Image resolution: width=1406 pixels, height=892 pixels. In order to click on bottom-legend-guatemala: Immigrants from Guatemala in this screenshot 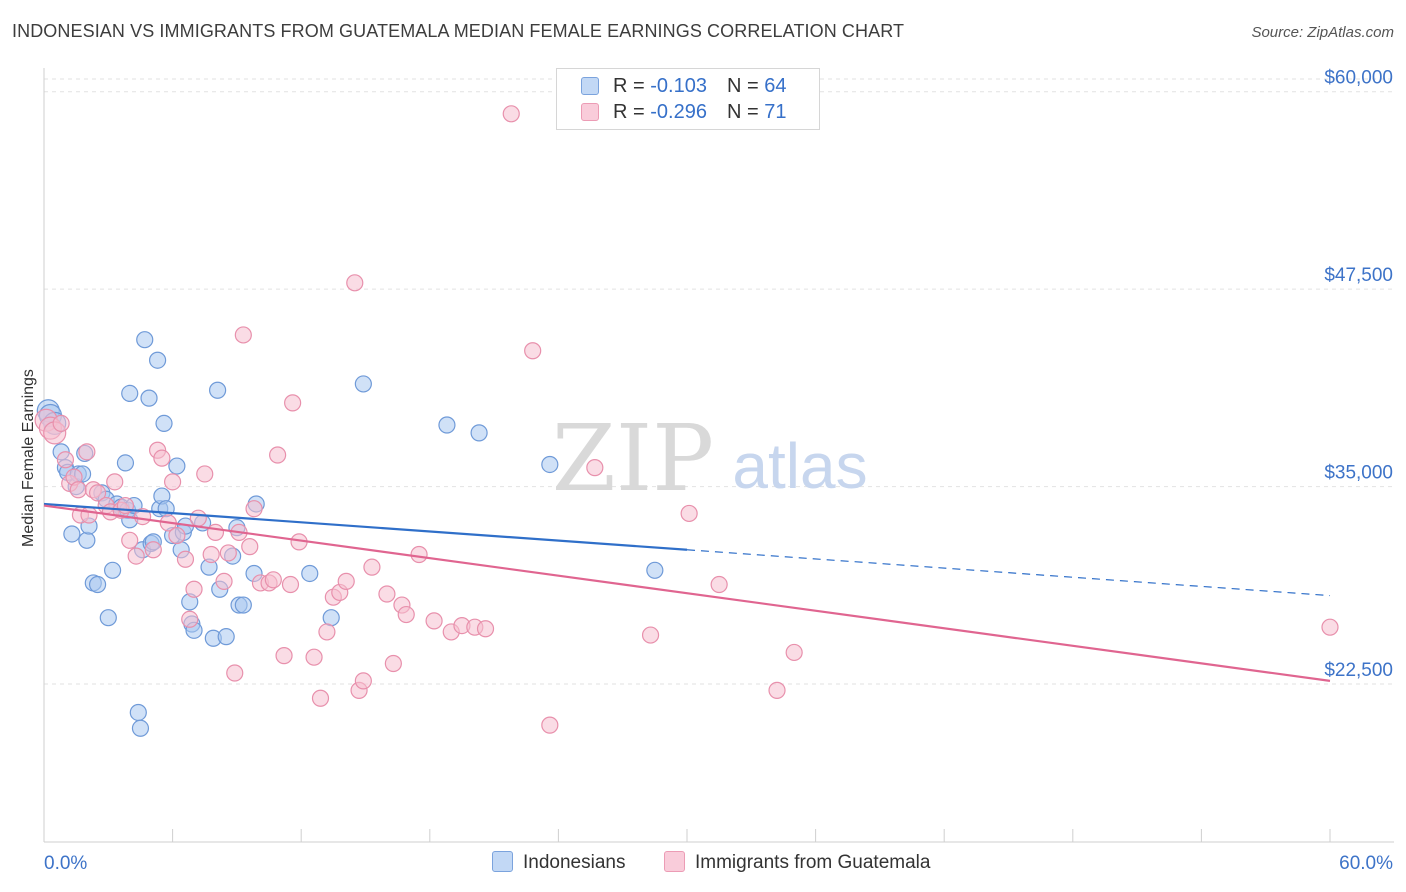, I will do `click(797, 862)`.